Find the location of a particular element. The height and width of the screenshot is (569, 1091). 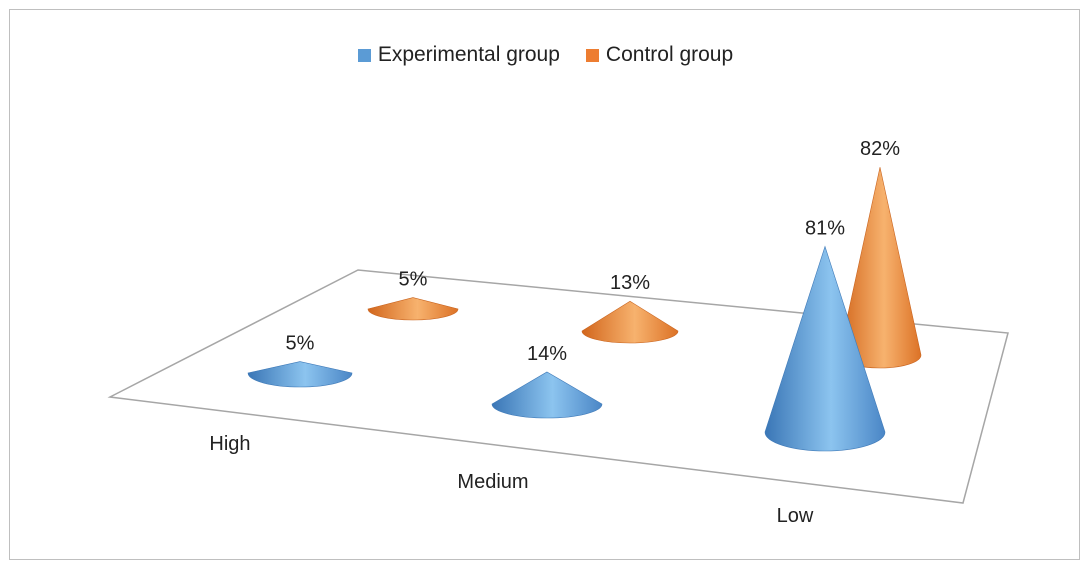

legend-label-experimental: Experimental group is located at coordinates (468, 54).